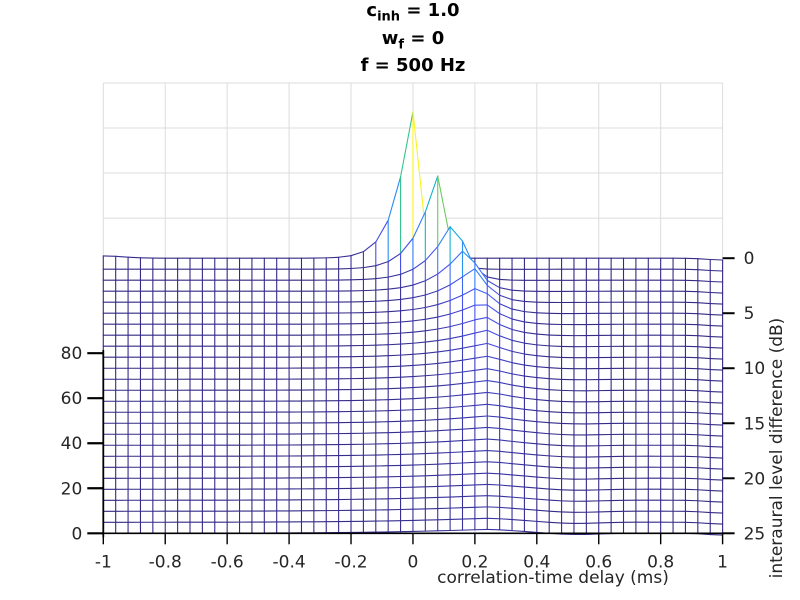 The image size is (800, 600). I want to click on right-axis-label: interaural level difference (dB), so click(777, 448).